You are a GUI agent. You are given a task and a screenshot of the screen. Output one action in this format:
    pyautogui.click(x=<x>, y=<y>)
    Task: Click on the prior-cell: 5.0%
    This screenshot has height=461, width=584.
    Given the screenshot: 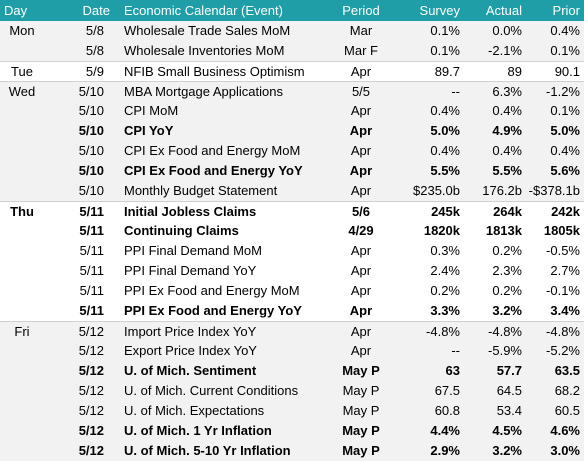 What is the action you would take?
    pyautogui.click(x=565, y=130)
    